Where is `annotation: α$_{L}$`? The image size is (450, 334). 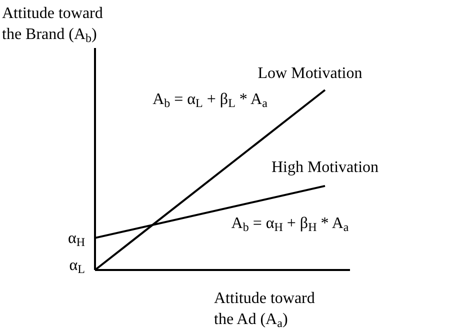 annotation: α$_{L}$ is located at coordinates (77, 266).